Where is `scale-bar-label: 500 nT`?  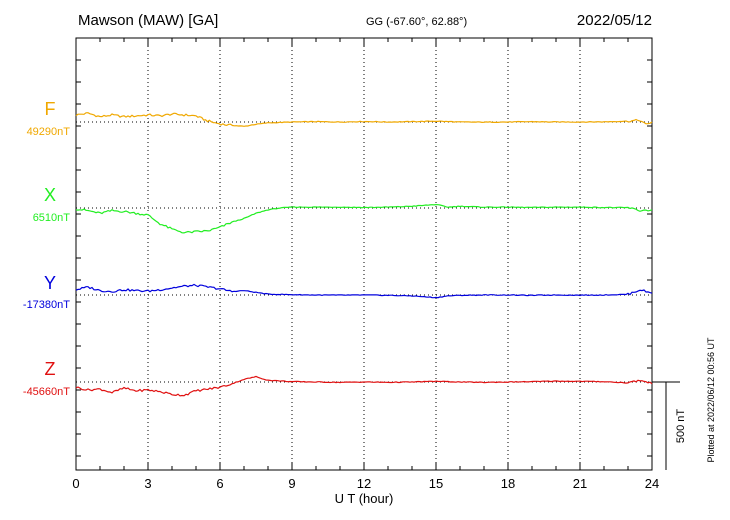 scale-bar-label: 500 nT is located at coordinates (681, 426).